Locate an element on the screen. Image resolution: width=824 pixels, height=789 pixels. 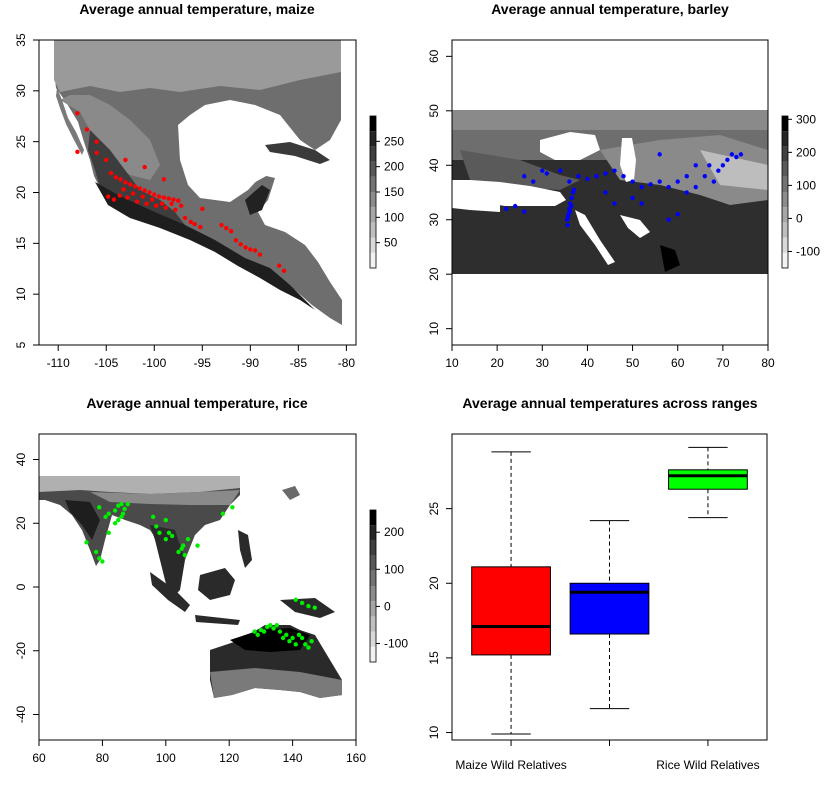
rice-x-tick-label: 80 is located at coordinates (103, 758).